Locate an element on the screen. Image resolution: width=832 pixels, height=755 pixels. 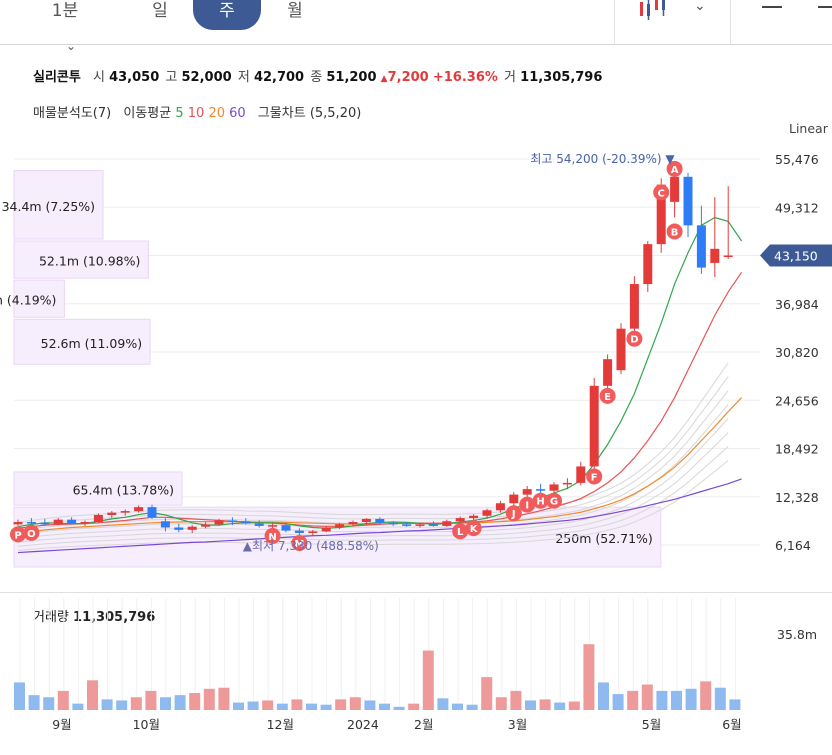
net-chart-line is located at coordinates (373, 496).